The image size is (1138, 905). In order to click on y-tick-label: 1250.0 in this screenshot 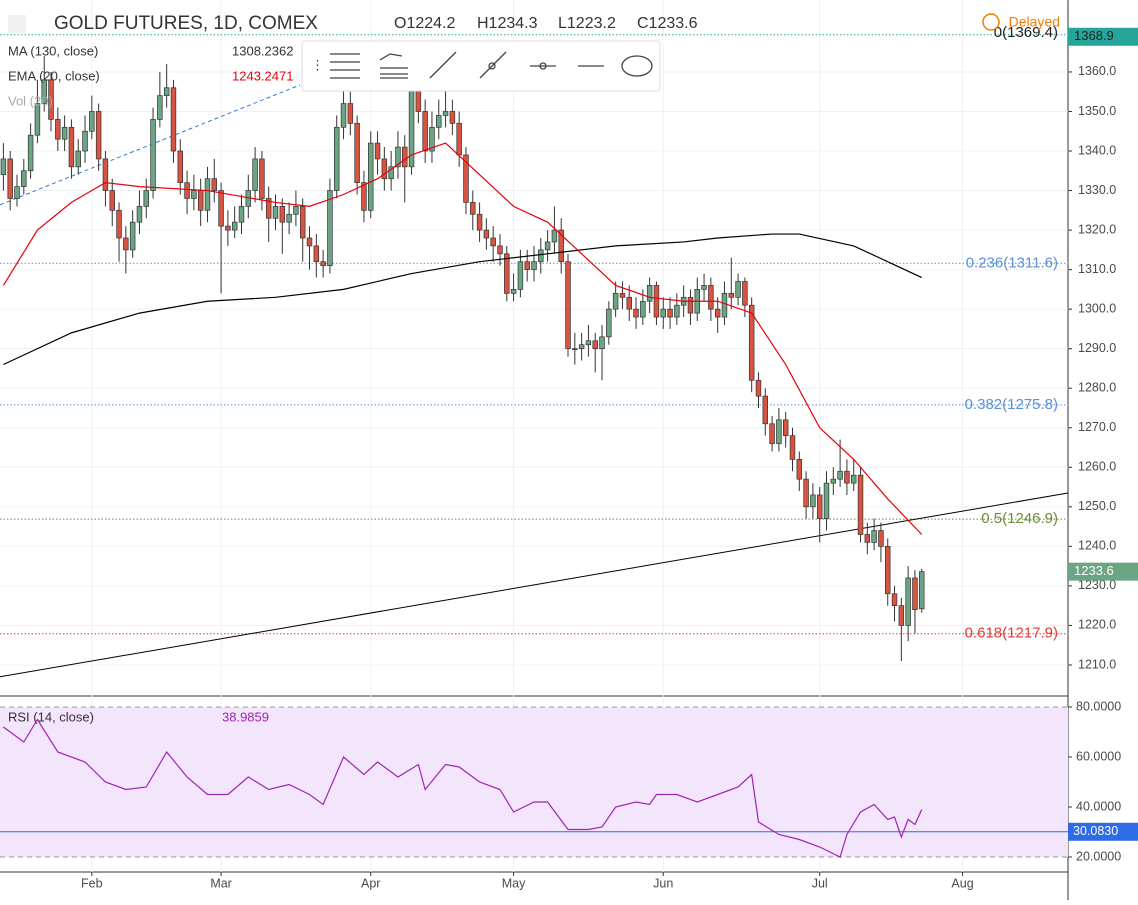, I will do `click(1097, 506)`.